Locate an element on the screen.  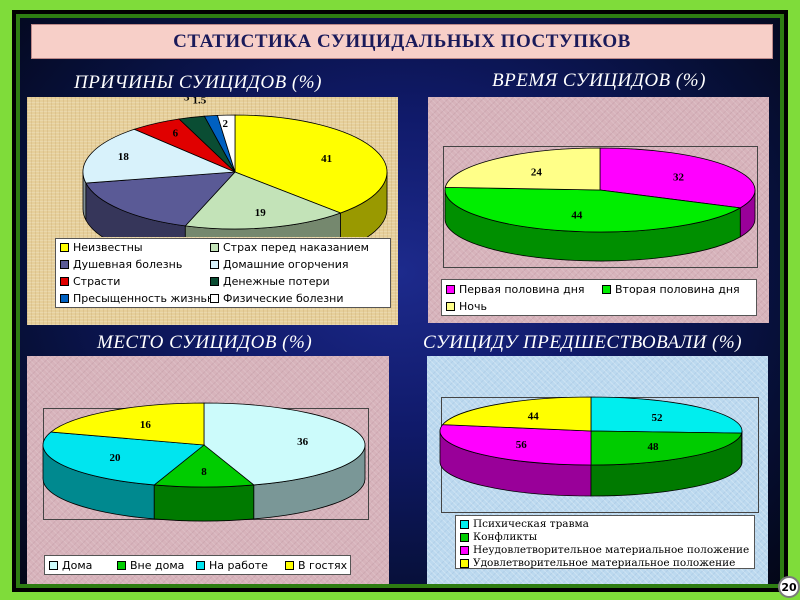
legend-item: Ночь is located at coordinates (466, 306).